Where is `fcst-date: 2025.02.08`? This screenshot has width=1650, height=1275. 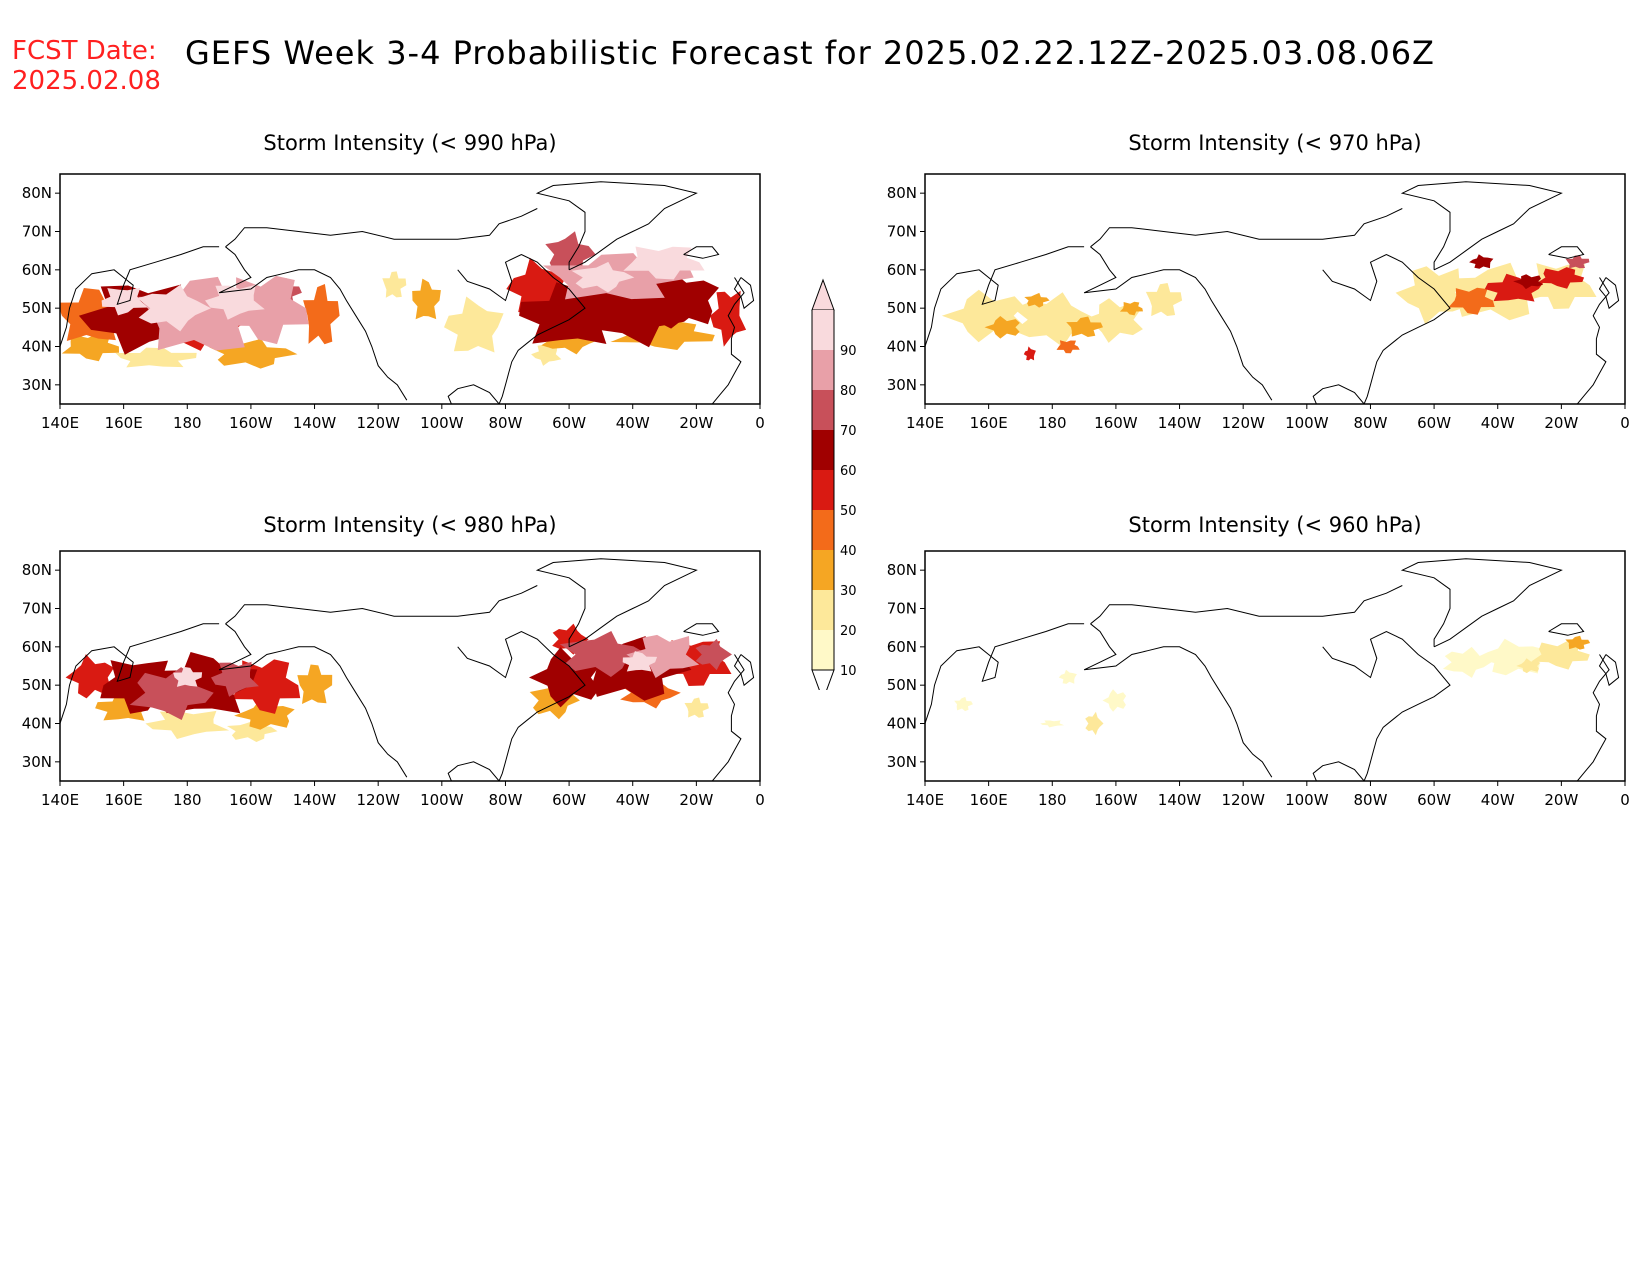 fcst-date: 2025.02.08 is located at coordinates (86, 81).